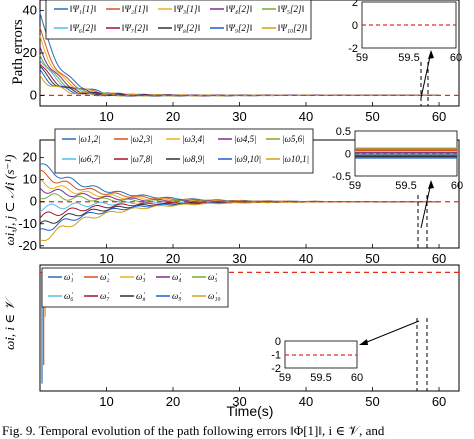 The width and height of the screenshot is (474, 439). Describe the element at coordinates (245, 139) in the screenshot. I see `legend-label-4: |ω4,5|` at that location.